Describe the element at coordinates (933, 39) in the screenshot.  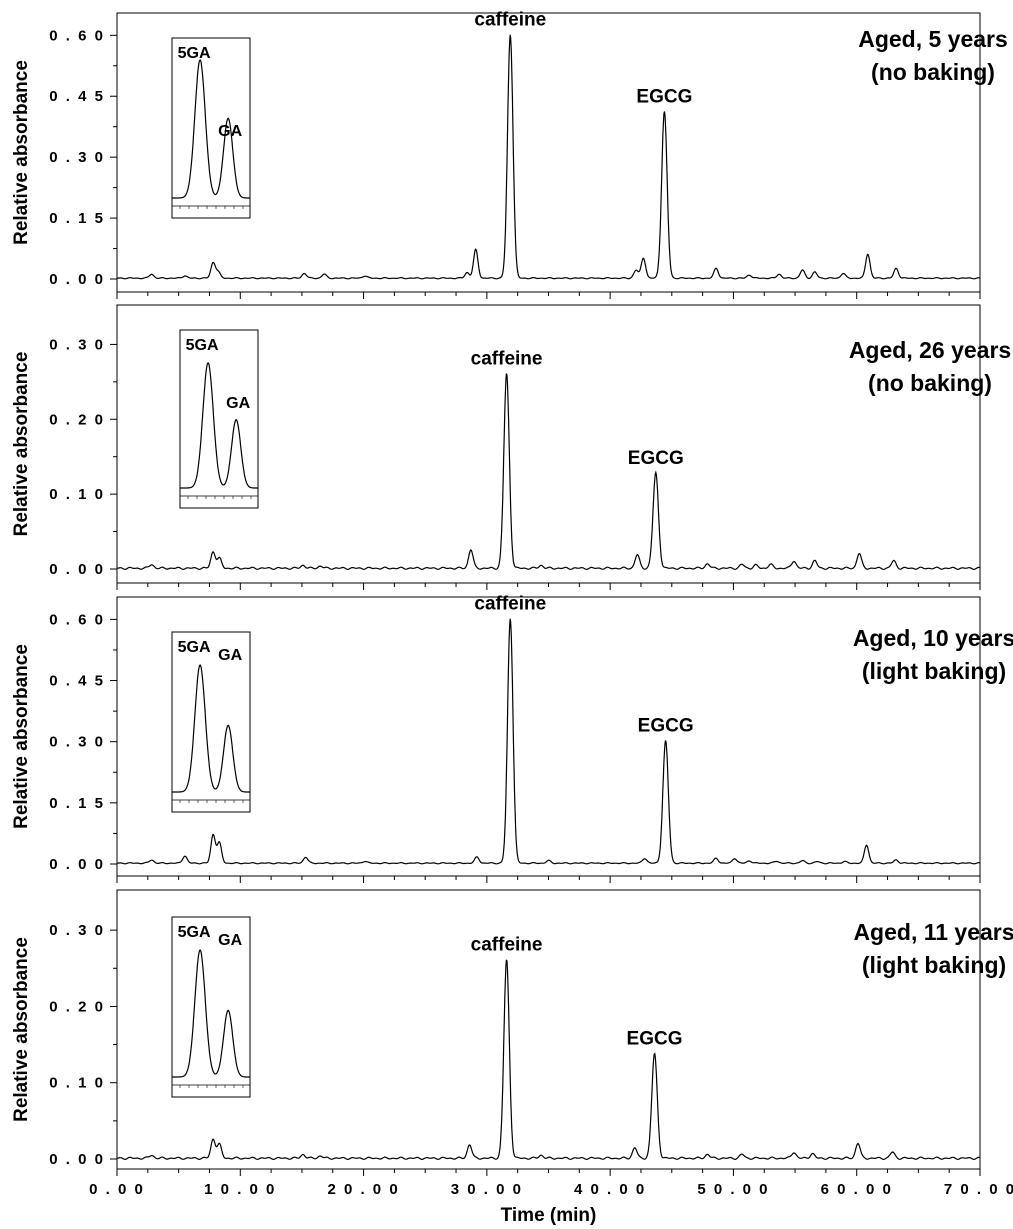
I see `panel-title: Aged, 5 years` at that location.